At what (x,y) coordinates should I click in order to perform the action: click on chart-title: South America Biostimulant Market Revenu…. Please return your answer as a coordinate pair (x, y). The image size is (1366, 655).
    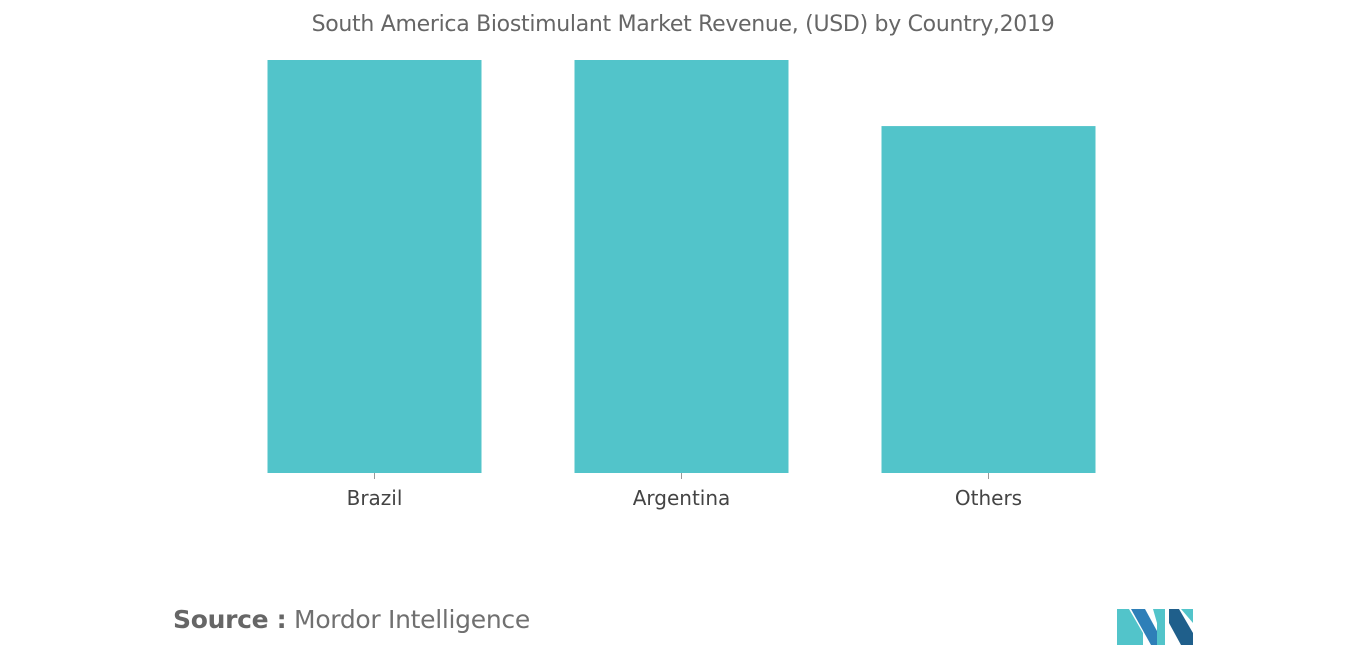
    Looking at the image, I should click on (683, 24).